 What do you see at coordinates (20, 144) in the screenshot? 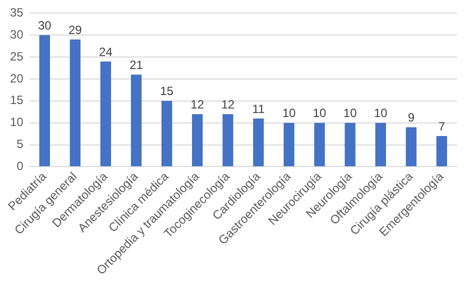
I see `y-tick-label: 5` at bounding box center [20, 144].